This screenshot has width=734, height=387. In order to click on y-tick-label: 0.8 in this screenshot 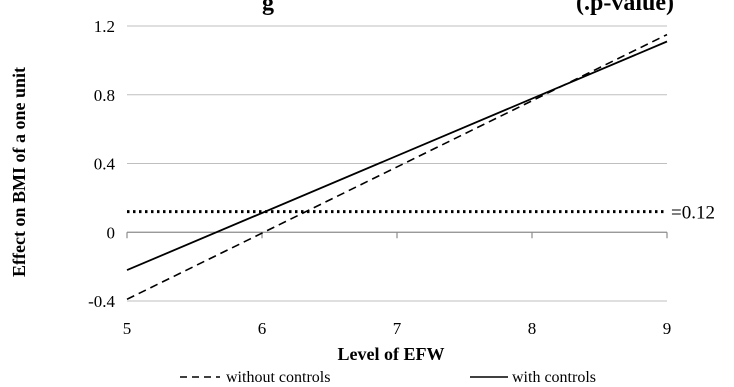, I will do `click(104, 95)`.